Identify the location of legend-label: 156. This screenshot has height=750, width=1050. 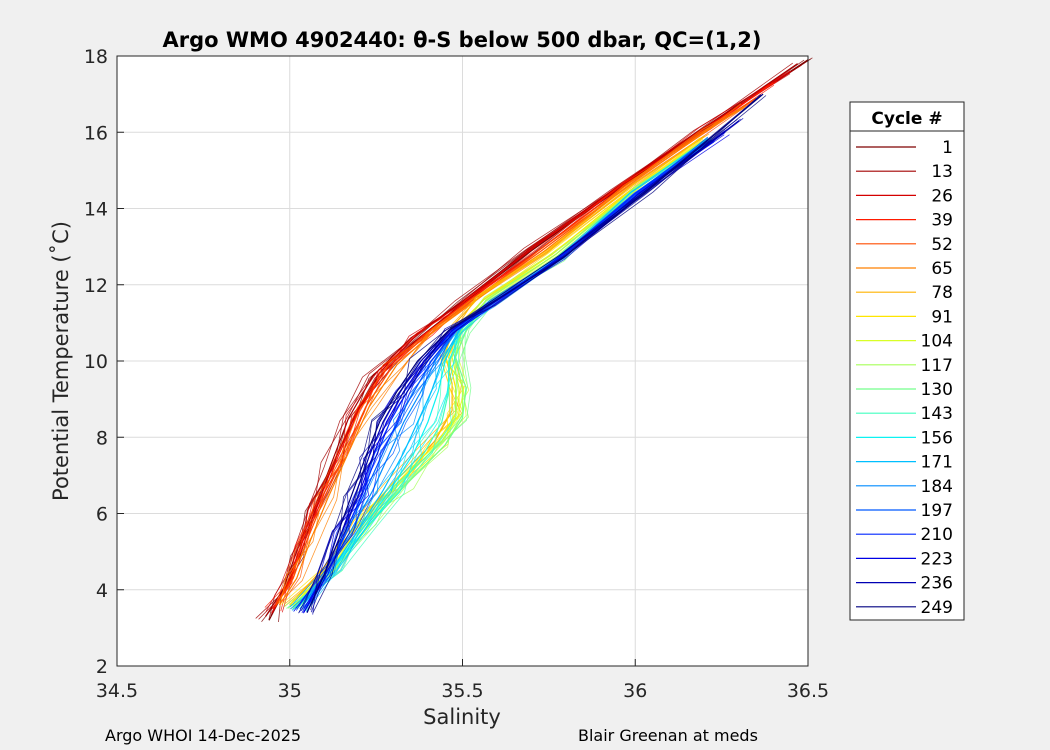
(937, 438).